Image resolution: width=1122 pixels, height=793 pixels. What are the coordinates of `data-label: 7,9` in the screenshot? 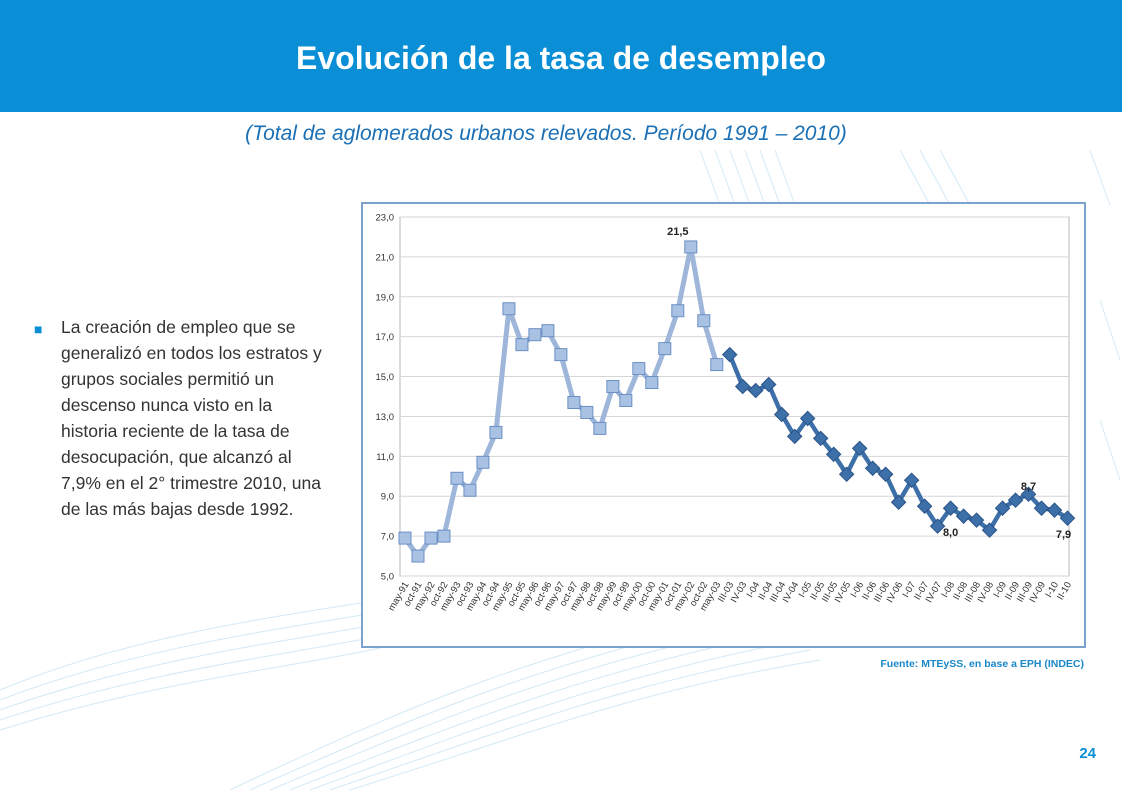 It's located at (1063, 535).